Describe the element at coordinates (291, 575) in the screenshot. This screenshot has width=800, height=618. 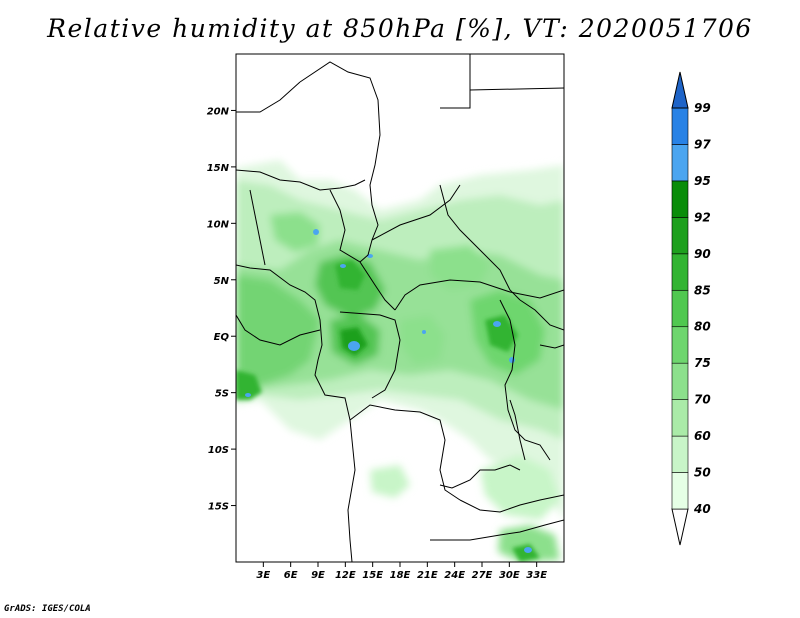
I see `lon-tick-label: 6E` at that location.